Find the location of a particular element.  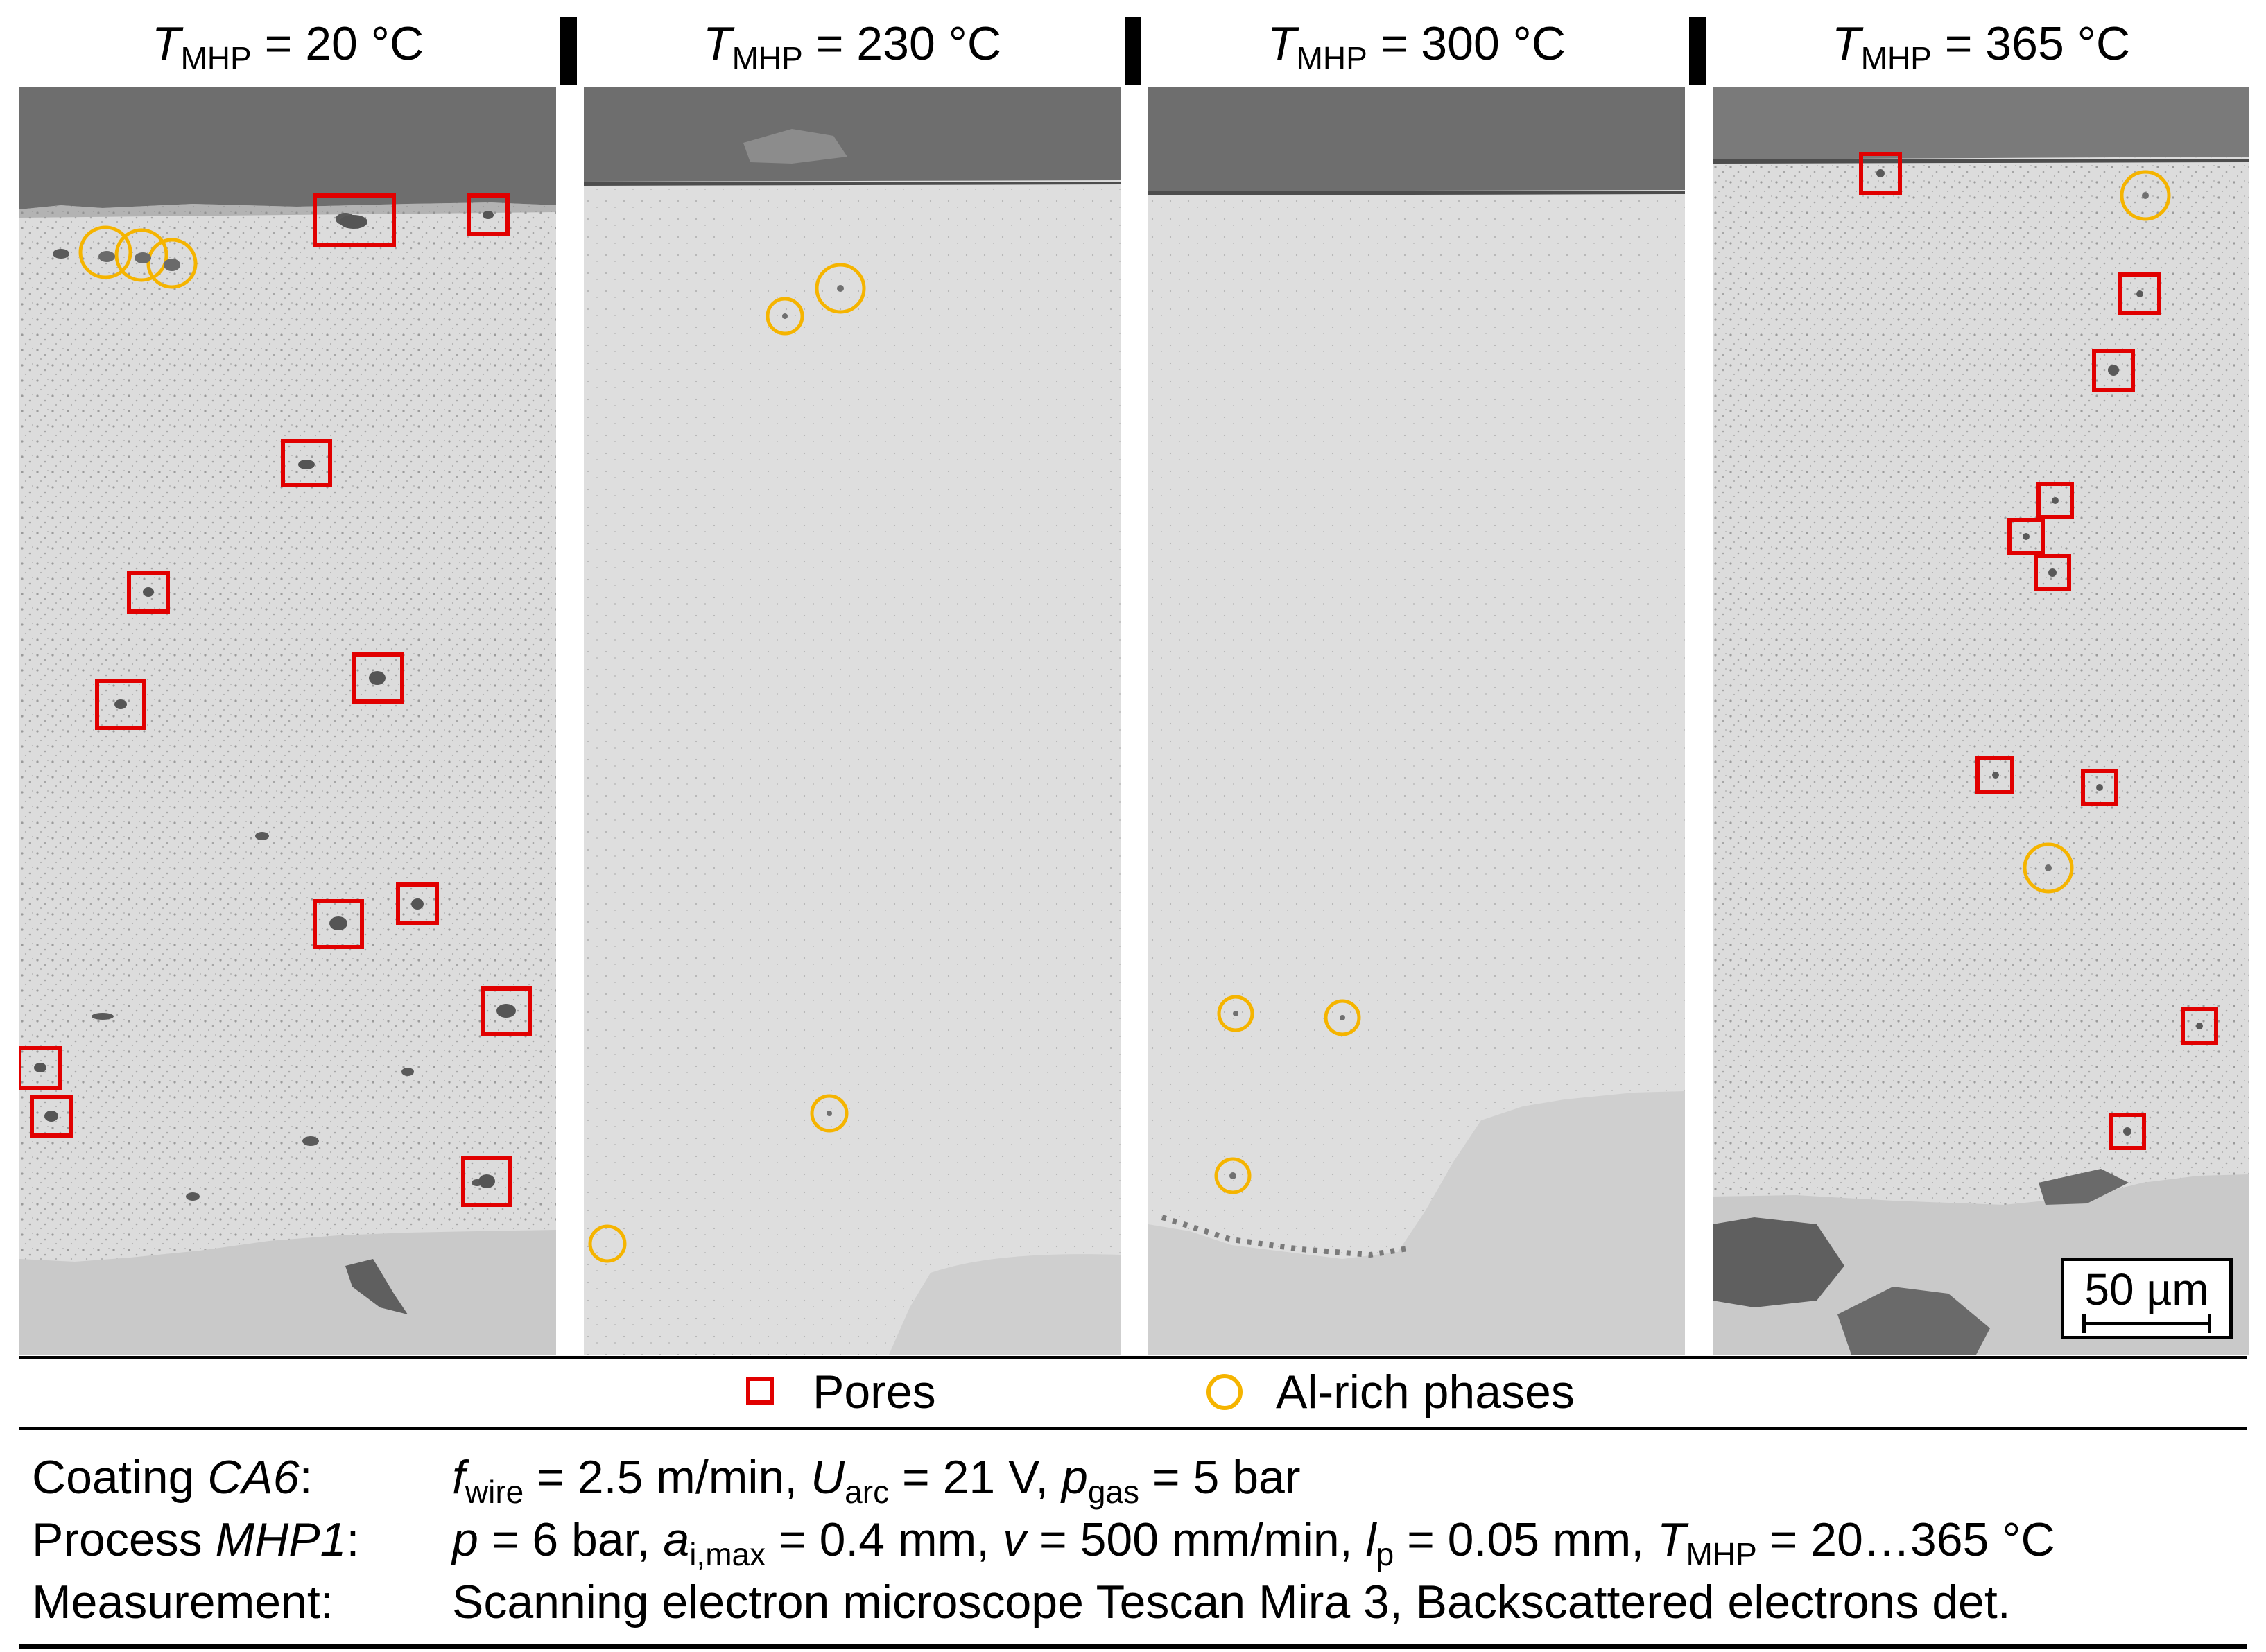

panel-title-300: TMHP = 300 °C is located at coordinates (1417, 46).